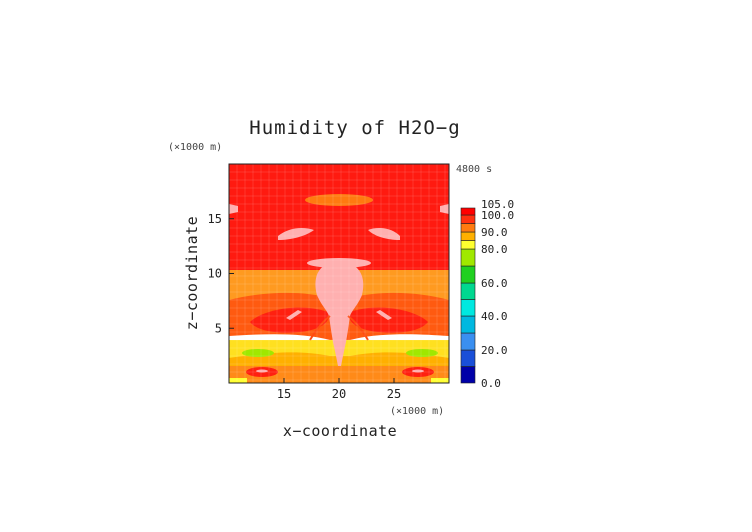  I want to click on region-bottom-yellow-left, so click(238, 380).